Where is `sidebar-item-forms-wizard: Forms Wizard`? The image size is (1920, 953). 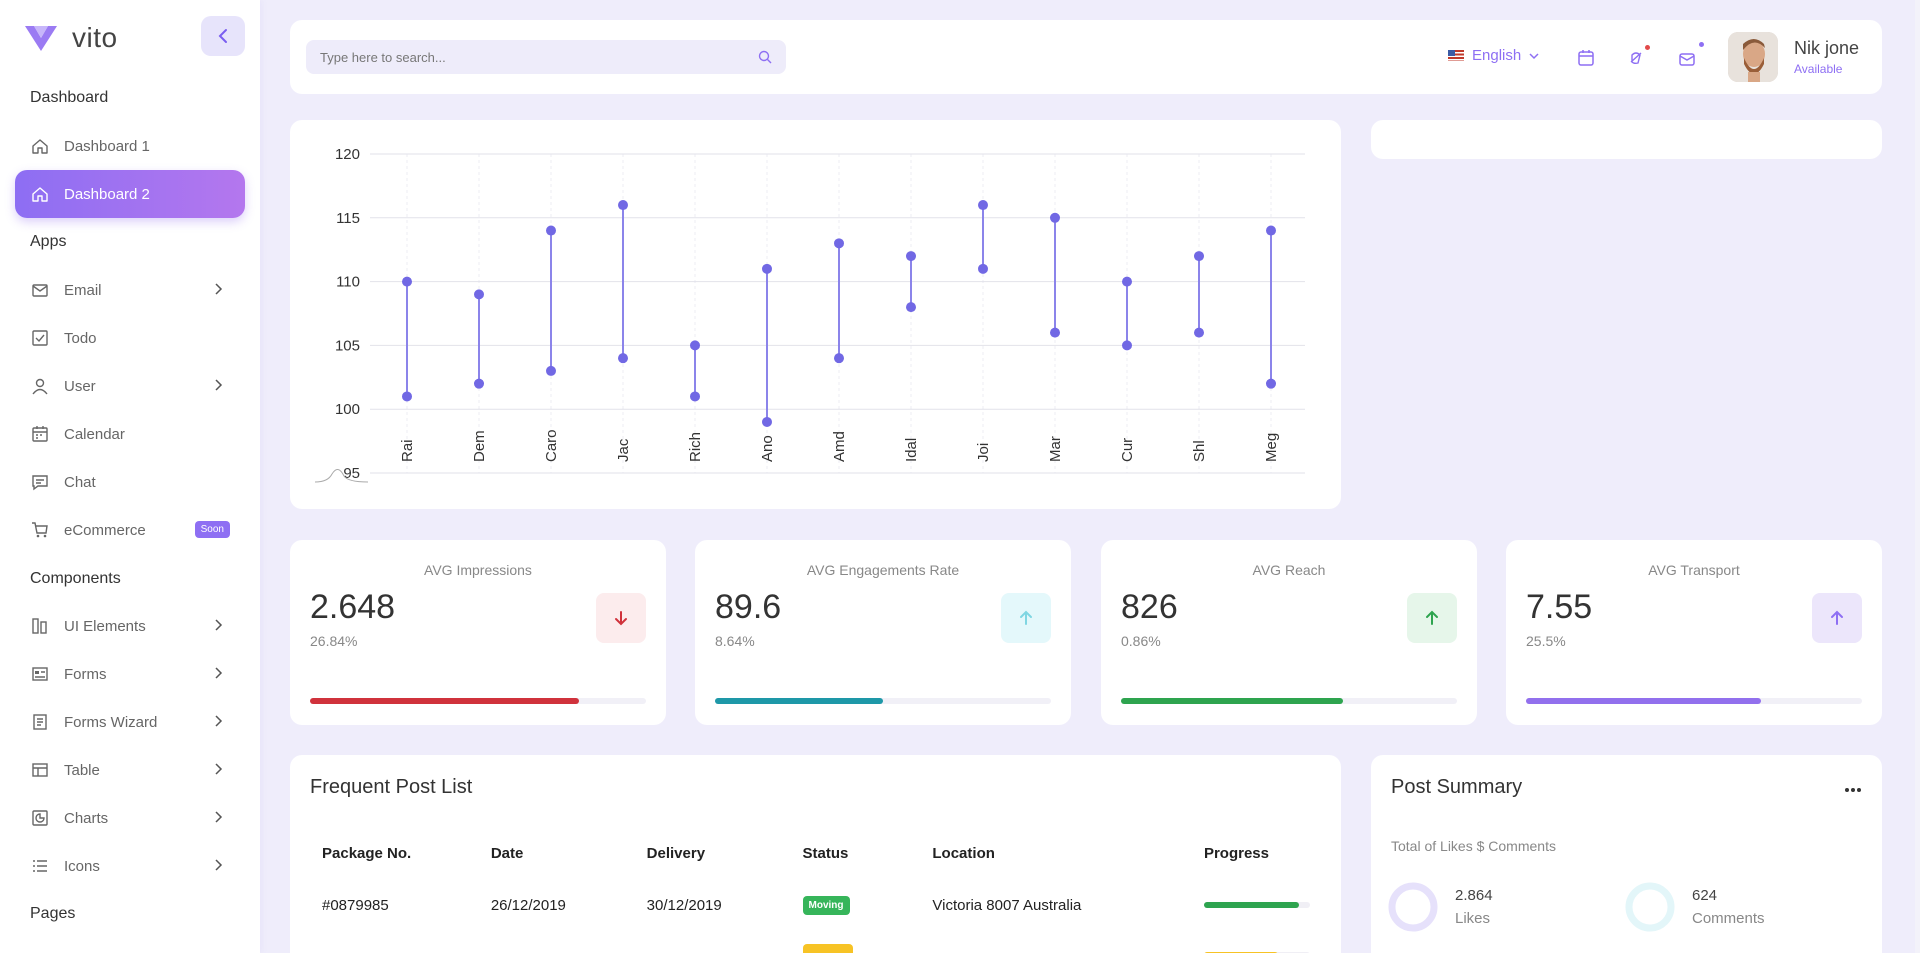 sidebar-item-forms-wizard: Forms Wizard is located at coordinates (130, 722).